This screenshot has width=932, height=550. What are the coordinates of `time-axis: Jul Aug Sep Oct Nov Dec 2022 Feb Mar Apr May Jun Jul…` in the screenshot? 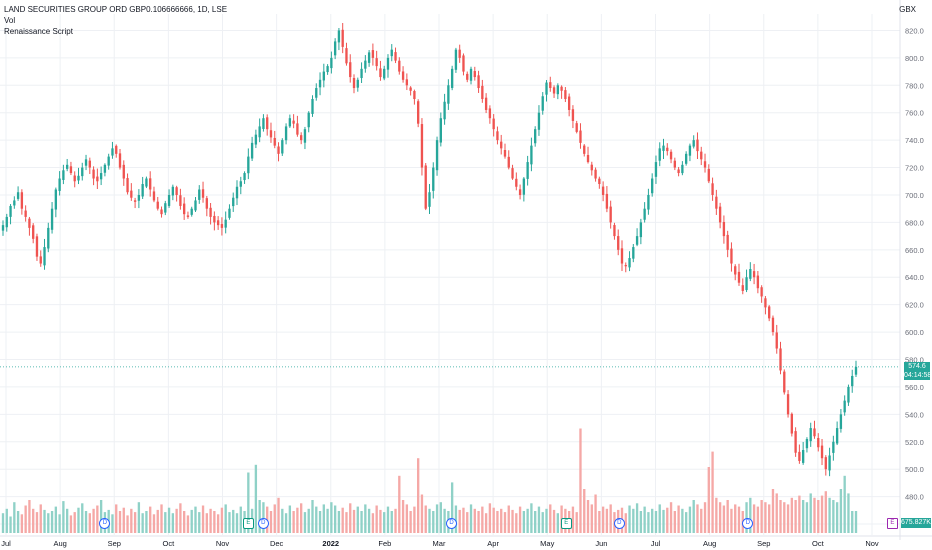 It's located at (466, 541).